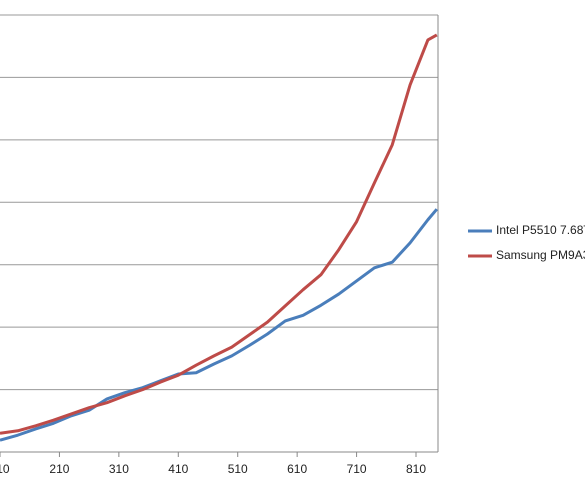 The width and height of the screenshot is (585, 488). Describe the element at coordinates (119, 469) in the screenshot. I see `x-tick-label: 310` at that location.